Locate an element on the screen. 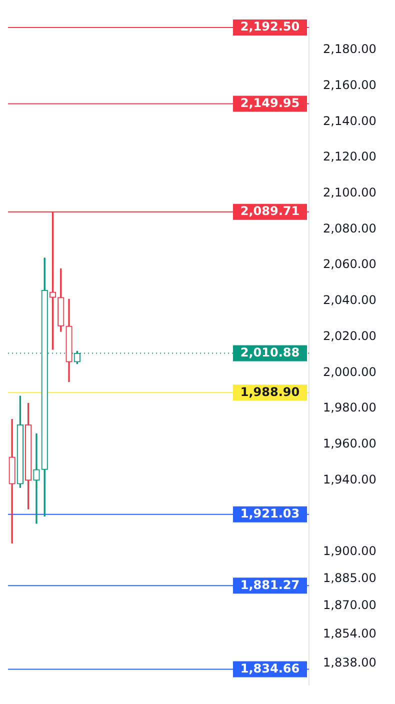 This screenshot has width=395, height=704. ref-line-label: 2,149.95 is located at coordinates (270, 103).